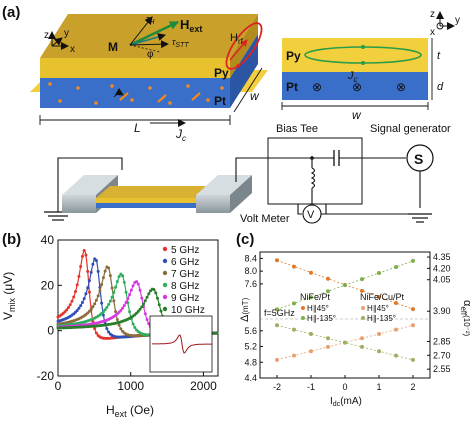  What do you see at coordinates (382, 297) in the screenshot?
I see `svg-text: NiFe/Cu/Pt` at bounding box center [382, 297].